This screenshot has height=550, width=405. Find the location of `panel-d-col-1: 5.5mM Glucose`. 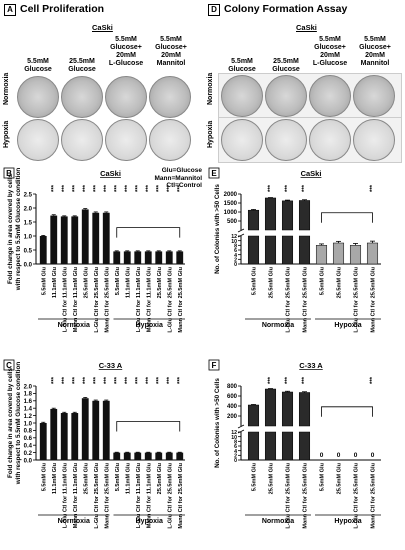

panel-d-col-1: 5.5mM Glucose is located at coordinates (242, 65).